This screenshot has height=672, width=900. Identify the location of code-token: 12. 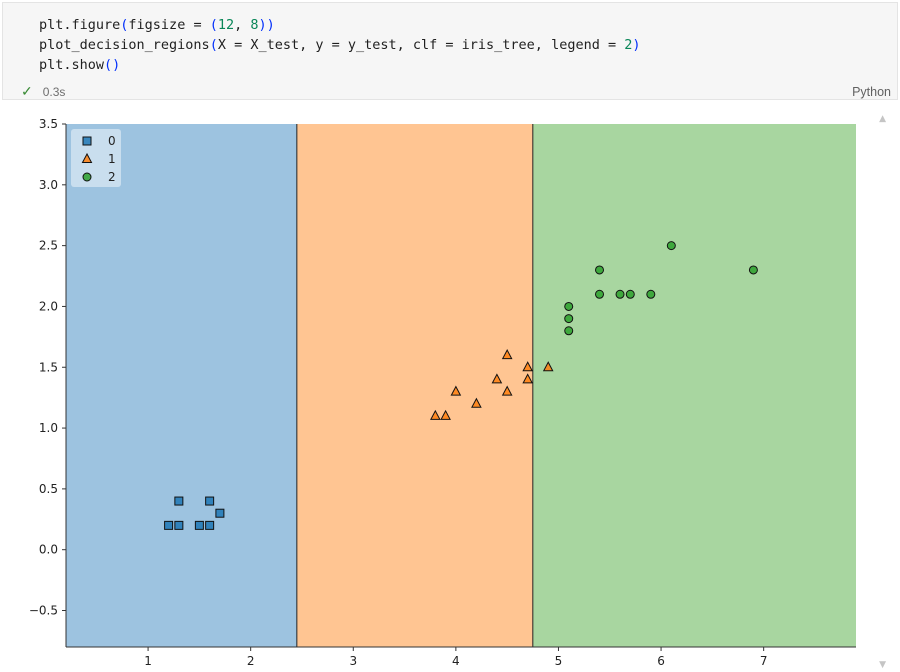
(226, 25).